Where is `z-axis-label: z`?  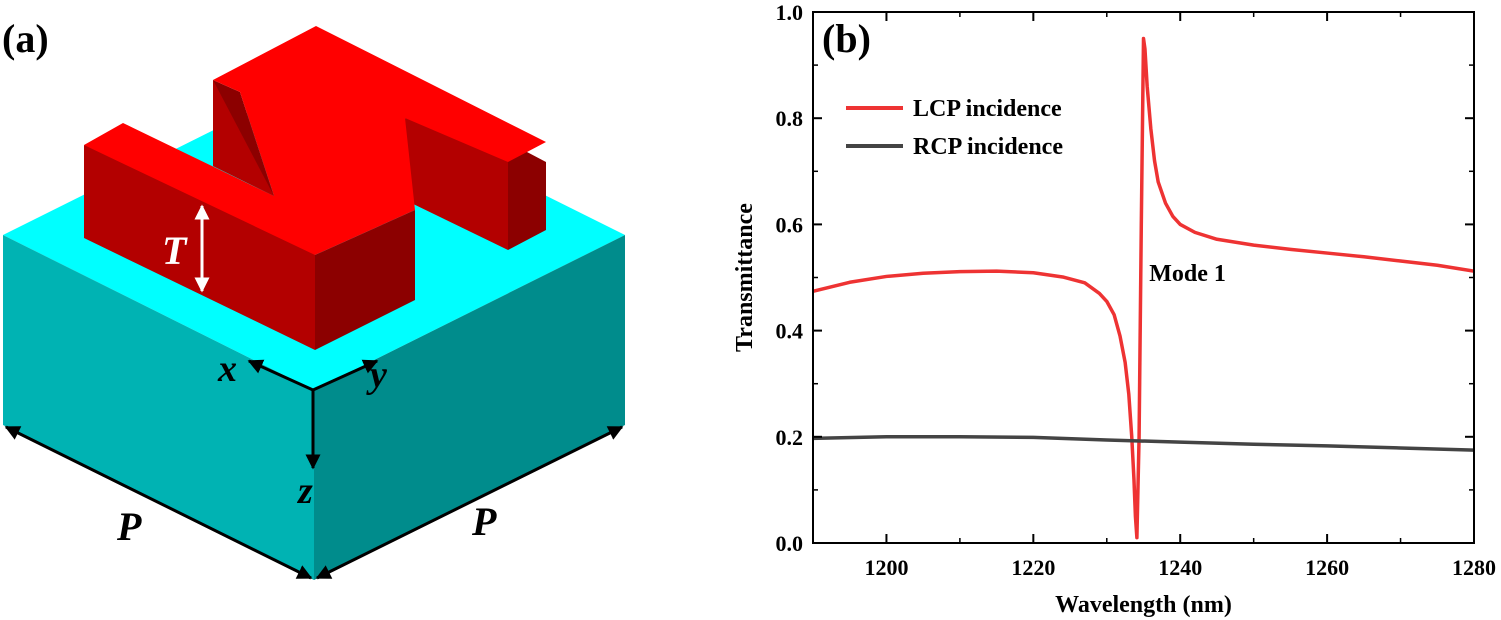 z-axis-label: z is located at coordinates (304, 491).